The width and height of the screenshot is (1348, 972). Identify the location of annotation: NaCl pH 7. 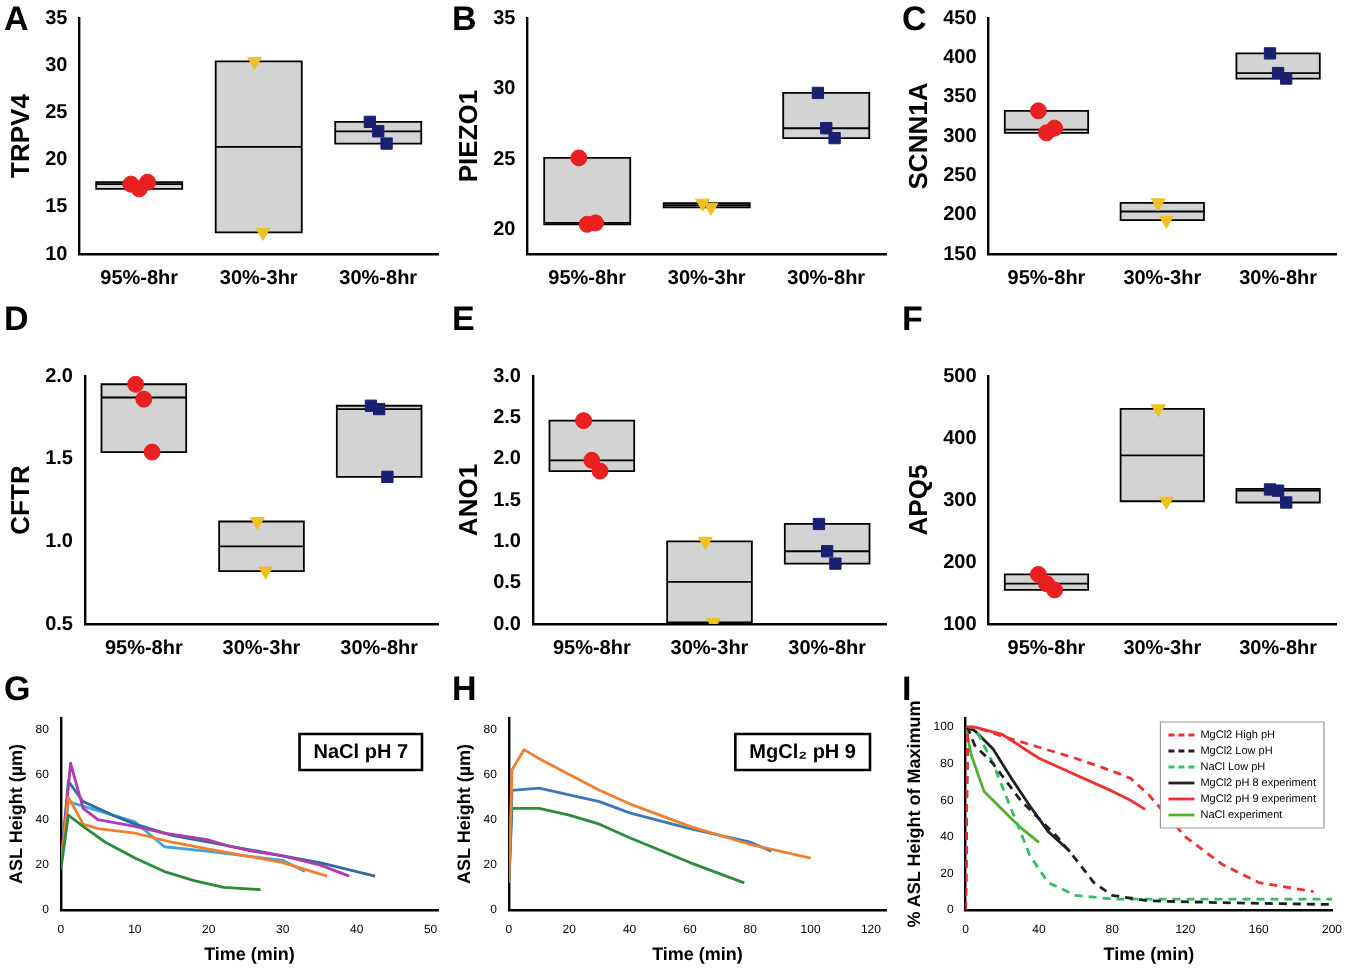
(361, 752).